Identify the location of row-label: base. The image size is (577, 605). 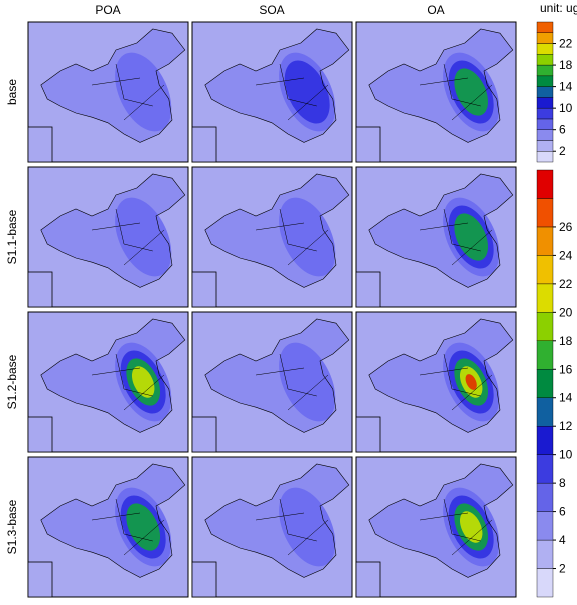
(12, 92).